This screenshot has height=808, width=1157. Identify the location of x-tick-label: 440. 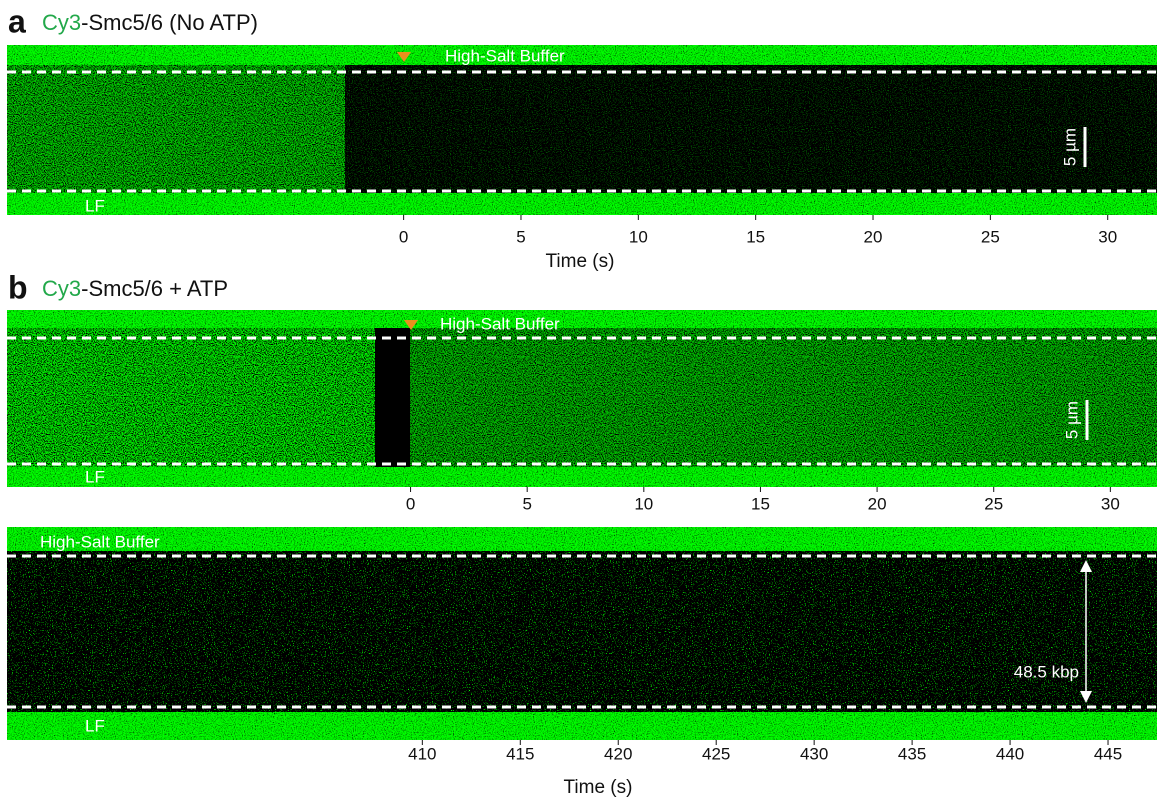
(1010, 753).